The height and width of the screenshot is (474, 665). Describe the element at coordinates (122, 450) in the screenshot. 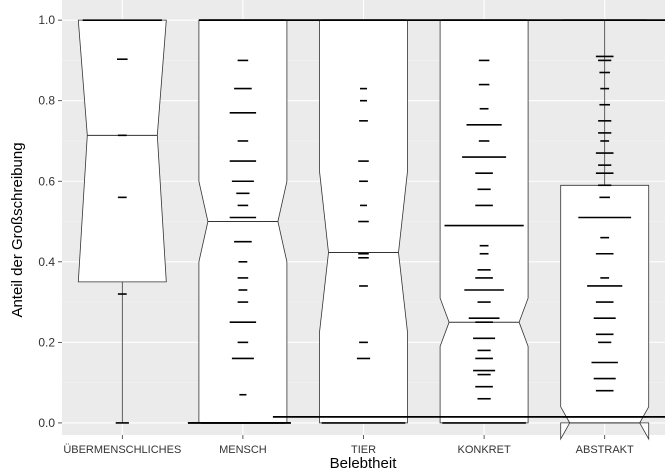

I see `x-tick-label: ÜBERMENSCHLICHES` at that location.